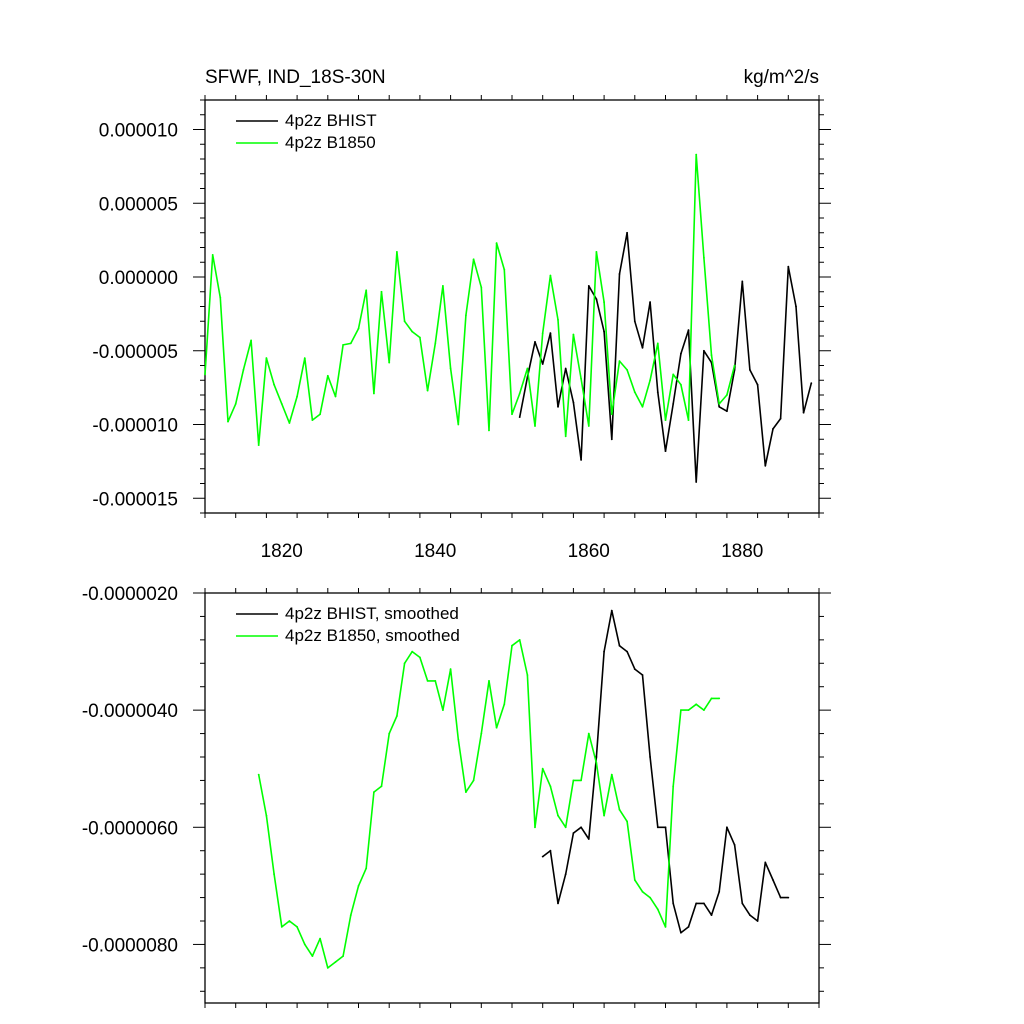 Image resolution: width=1024 pixels, height=1024 pixels. What do you see at coordinates (295, 77) in the screenshot?
I see `chart-title: SFWF, IND_18S-30N` at bounding box center [295, 77].